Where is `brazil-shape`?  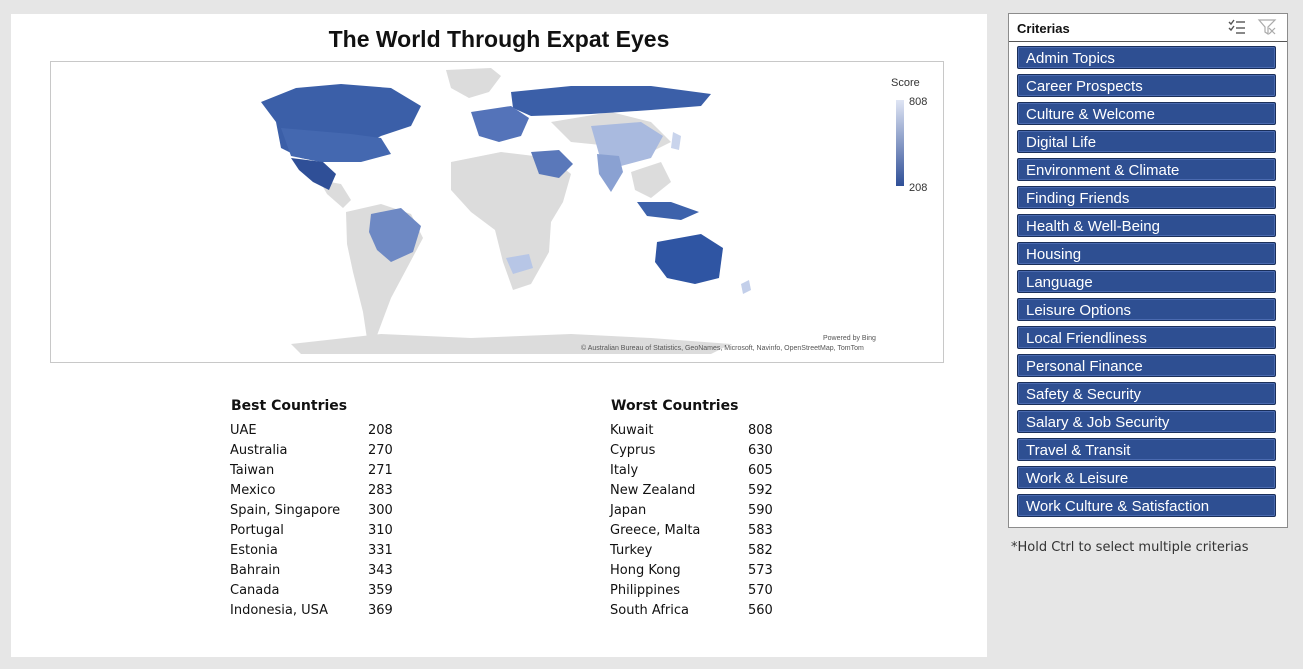 brazil-shape is located at coordinates (395, 235).